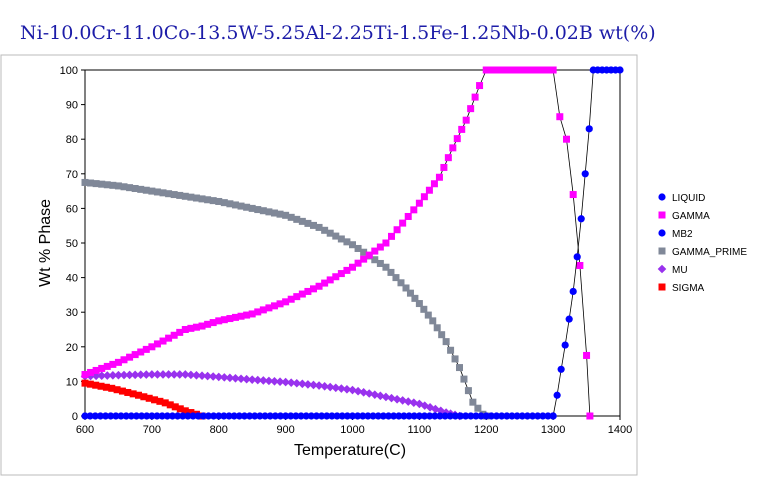 The width and height of the screenshot is (784, 482). I want to click on y-tick-label: 0, so click(75, 417).